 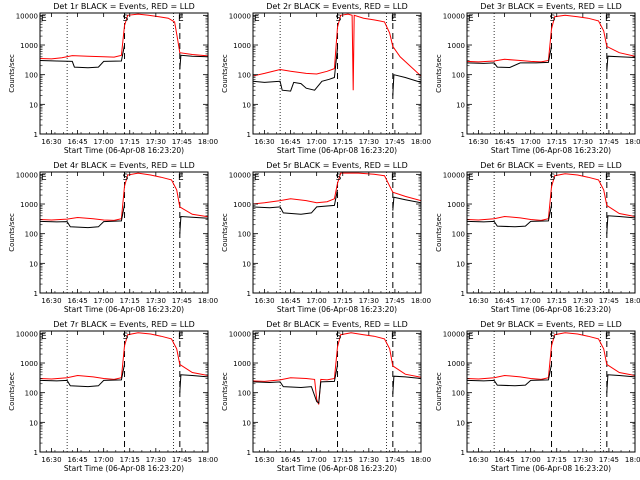 What do you see at coordinates (156, 460) in the screenshot?
I see `x-tick-label: 17:30` at bounding box center [156, 460].